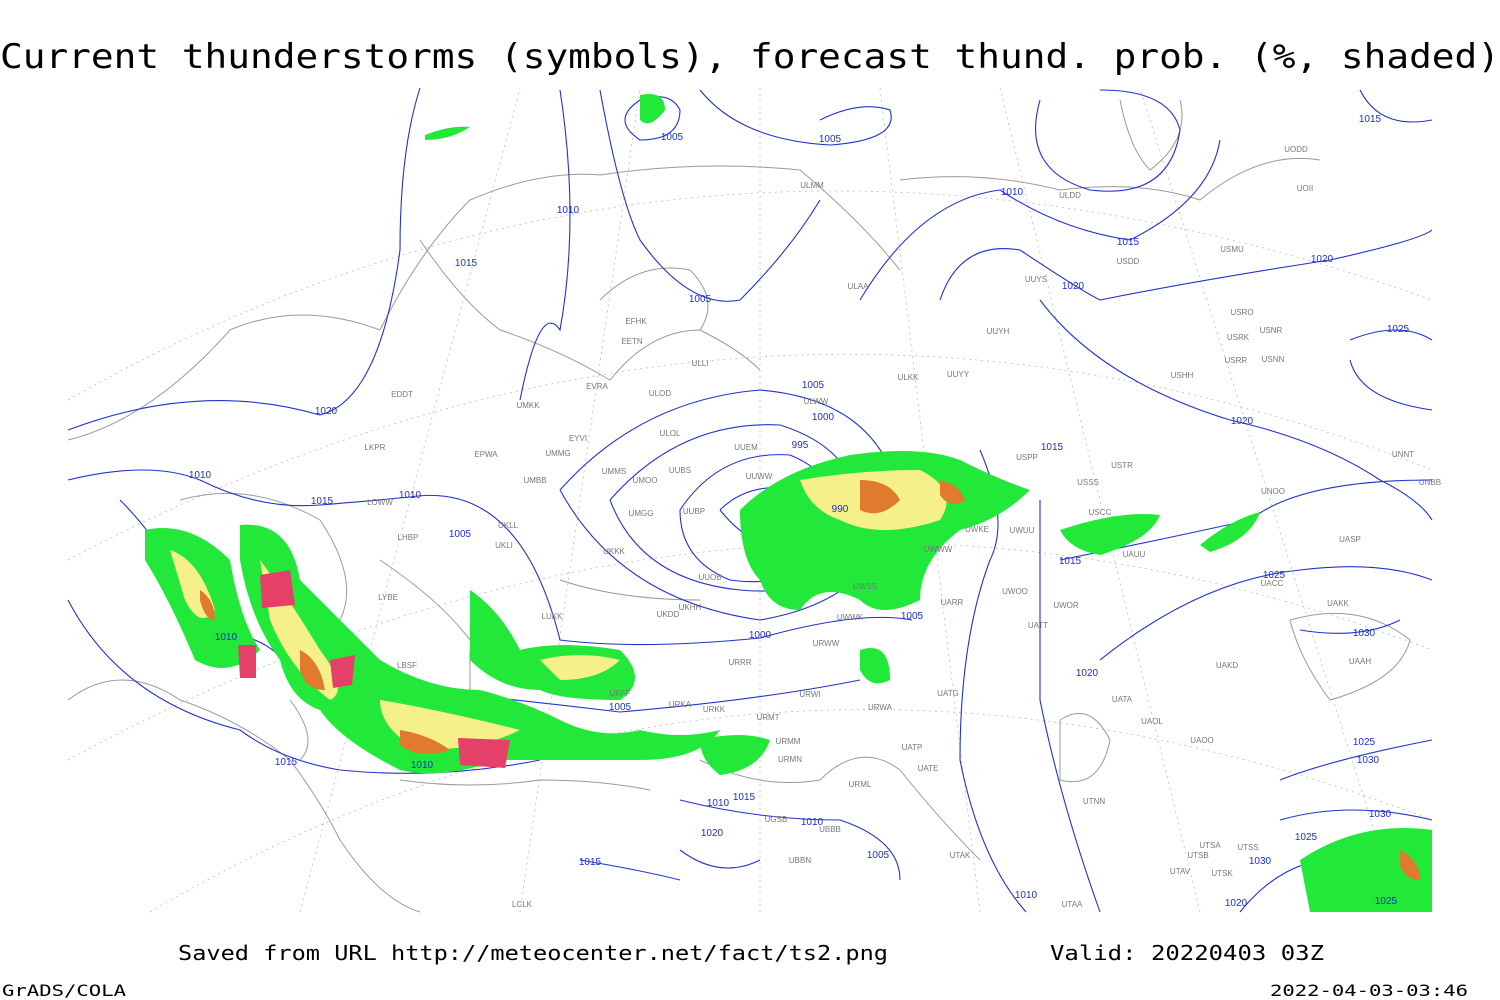  What do you see at coordinates (1027, 457) in the screenshot?
I see `station-label: USPP` at bounding box center [1027, 457].